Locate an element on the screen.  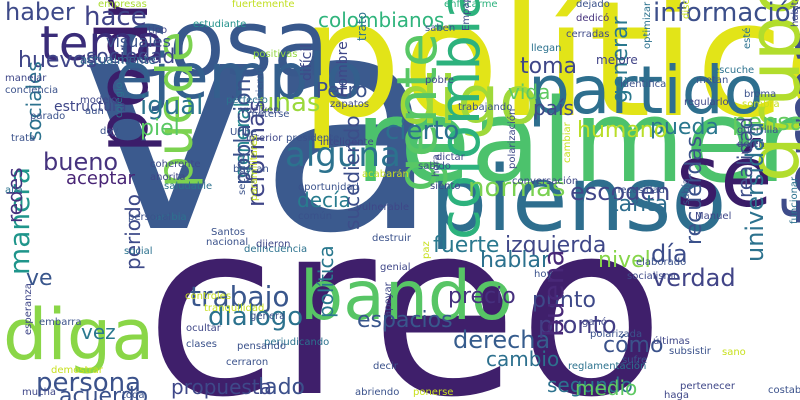
word-cloud-word: habita is located at coordinates (795, 13).